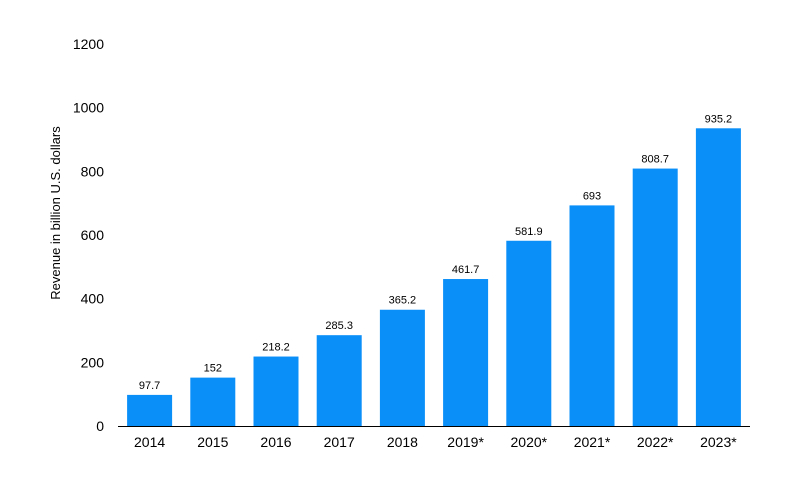 The width and height of the screenshot is (800, 502). What do you see at coordinates (339, 442) in the screenshot?
I see `x-tick-label: 2017` at bounding box center [339, 442].